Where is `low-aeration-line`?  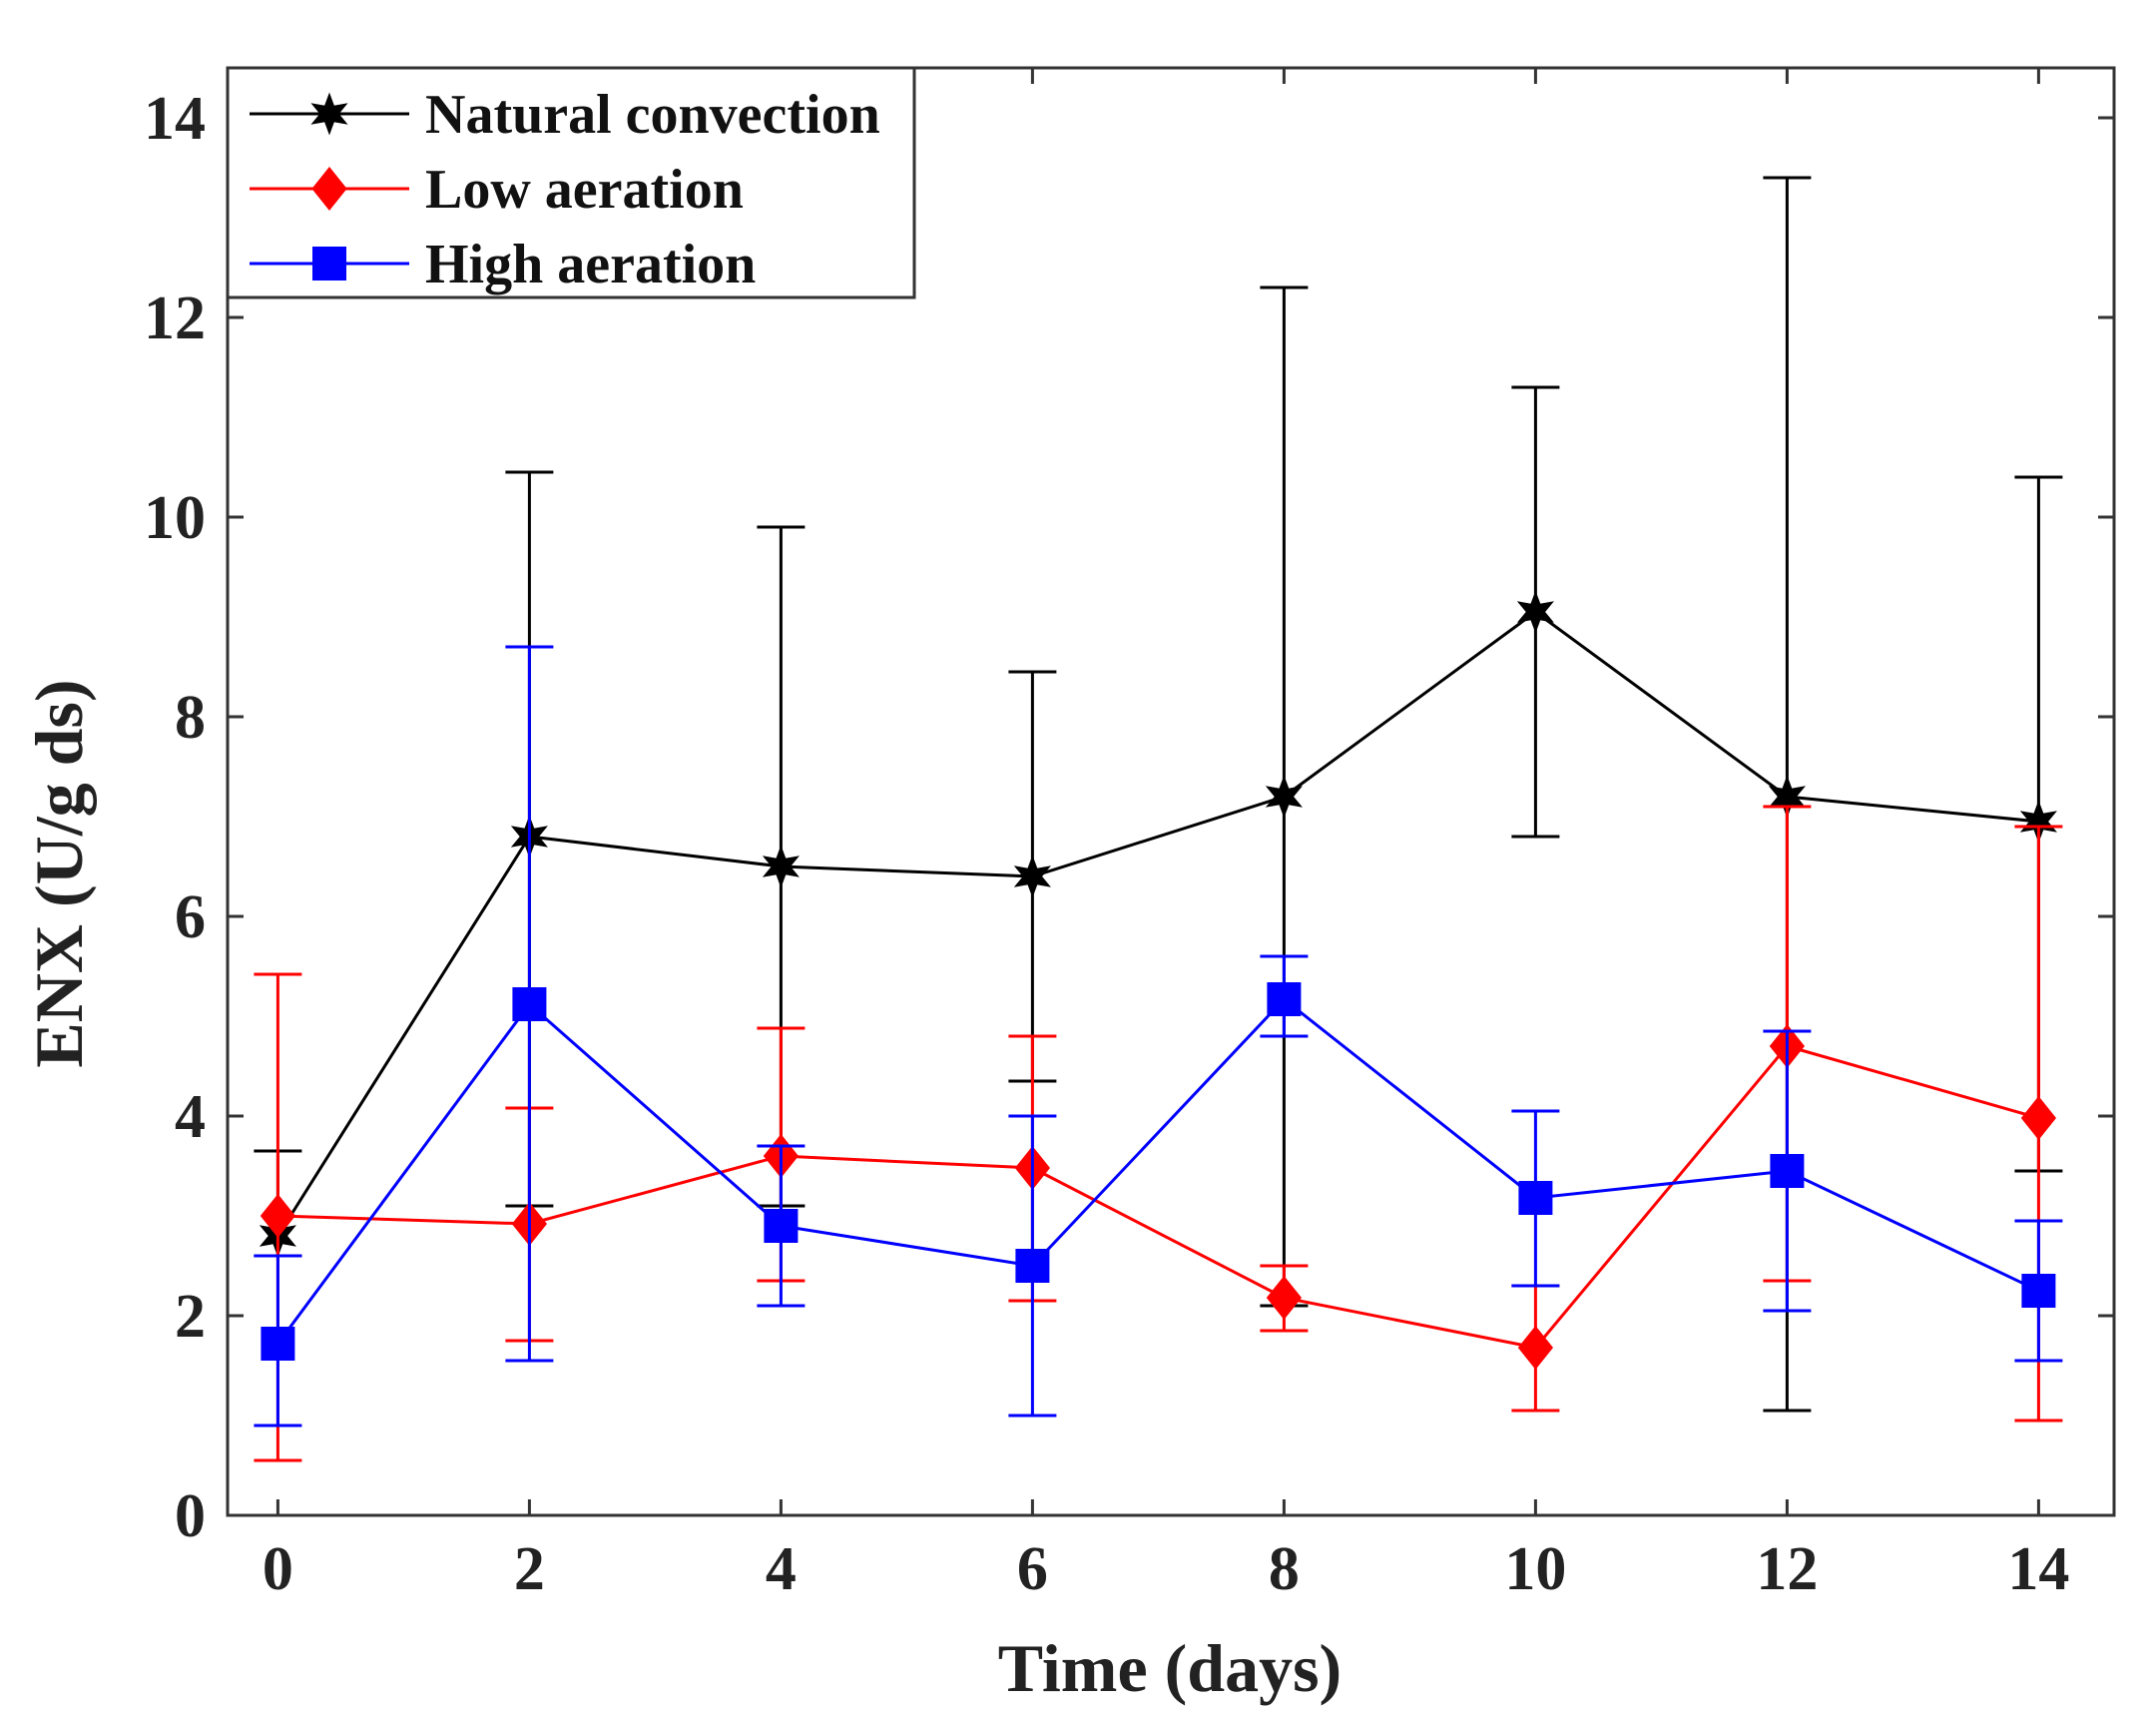 low-aeration-line is located at coordinates (1158, 1197).